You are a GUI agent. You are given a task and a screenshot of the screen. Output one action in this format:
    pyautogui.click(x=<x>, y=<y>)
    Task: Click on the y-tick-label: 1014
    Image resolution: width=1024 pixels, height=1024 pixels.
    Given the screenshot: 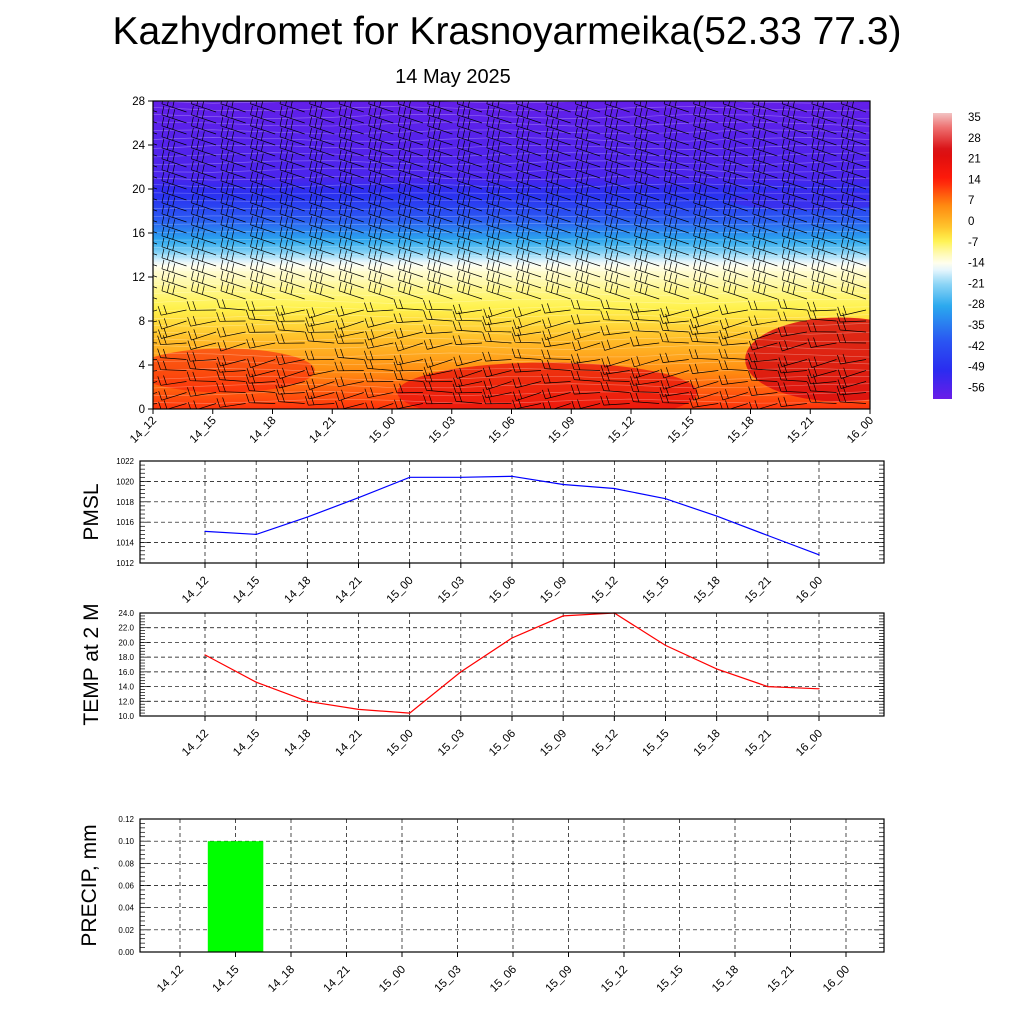 What is the action you would take?
    pyautogui.click(x=125, y=543)
    